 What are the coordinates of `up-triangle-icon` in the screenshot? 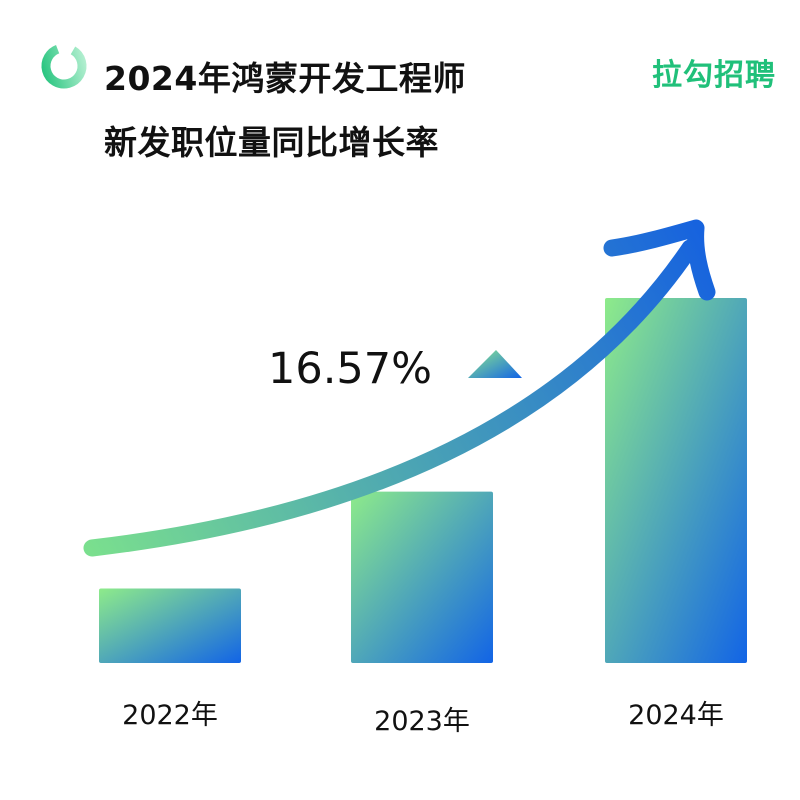 It's located at (495, 364).